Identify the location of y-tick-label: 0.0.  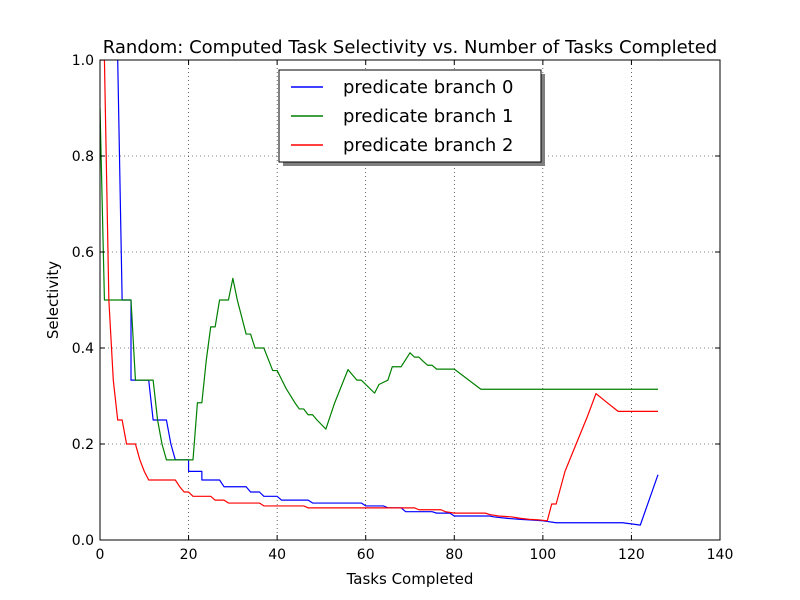
(83, 541).